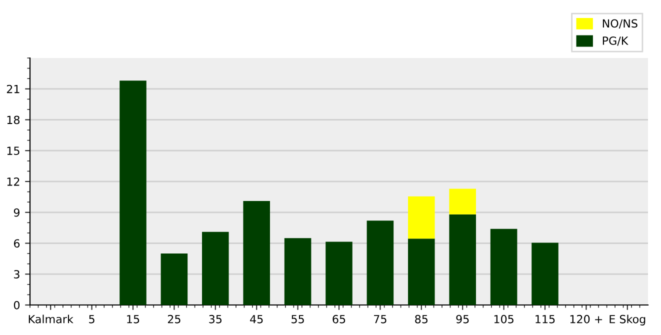  What do you see at coordinates (628, 320) in the screenshot?
I see `x-tick-label: E Skog` at bounding box center [628, 320].